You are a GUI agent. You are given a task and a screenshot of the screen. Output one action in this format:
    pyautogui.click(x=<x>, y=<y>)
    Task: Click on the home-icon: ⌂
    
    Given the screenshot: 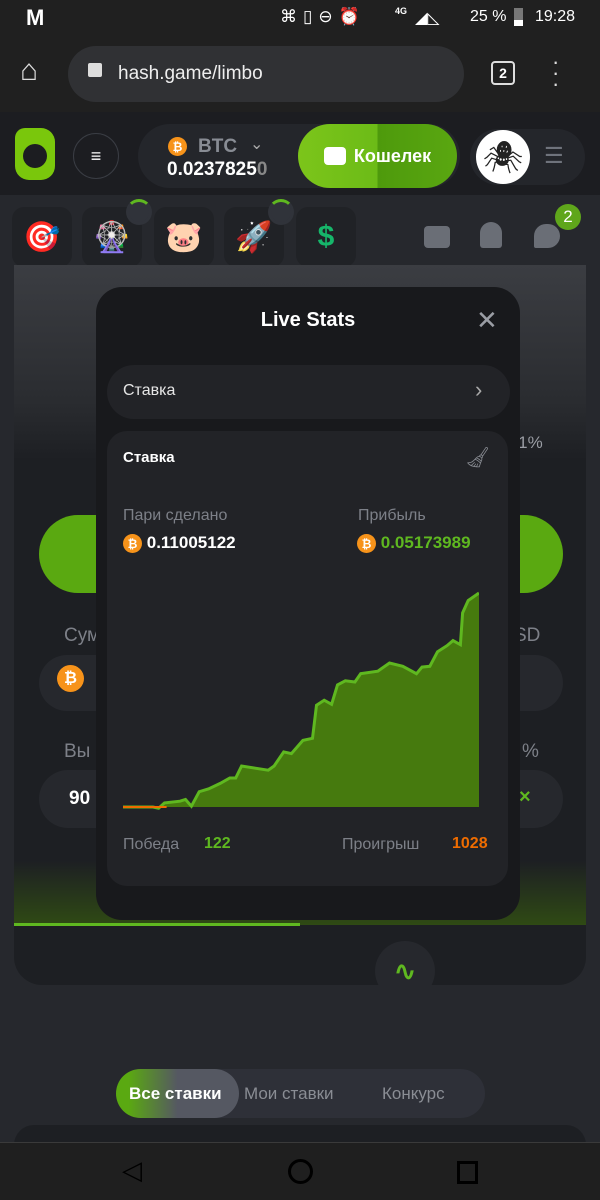 What is the action you would take?
    pyautogui.click(x=29, y=70)
    